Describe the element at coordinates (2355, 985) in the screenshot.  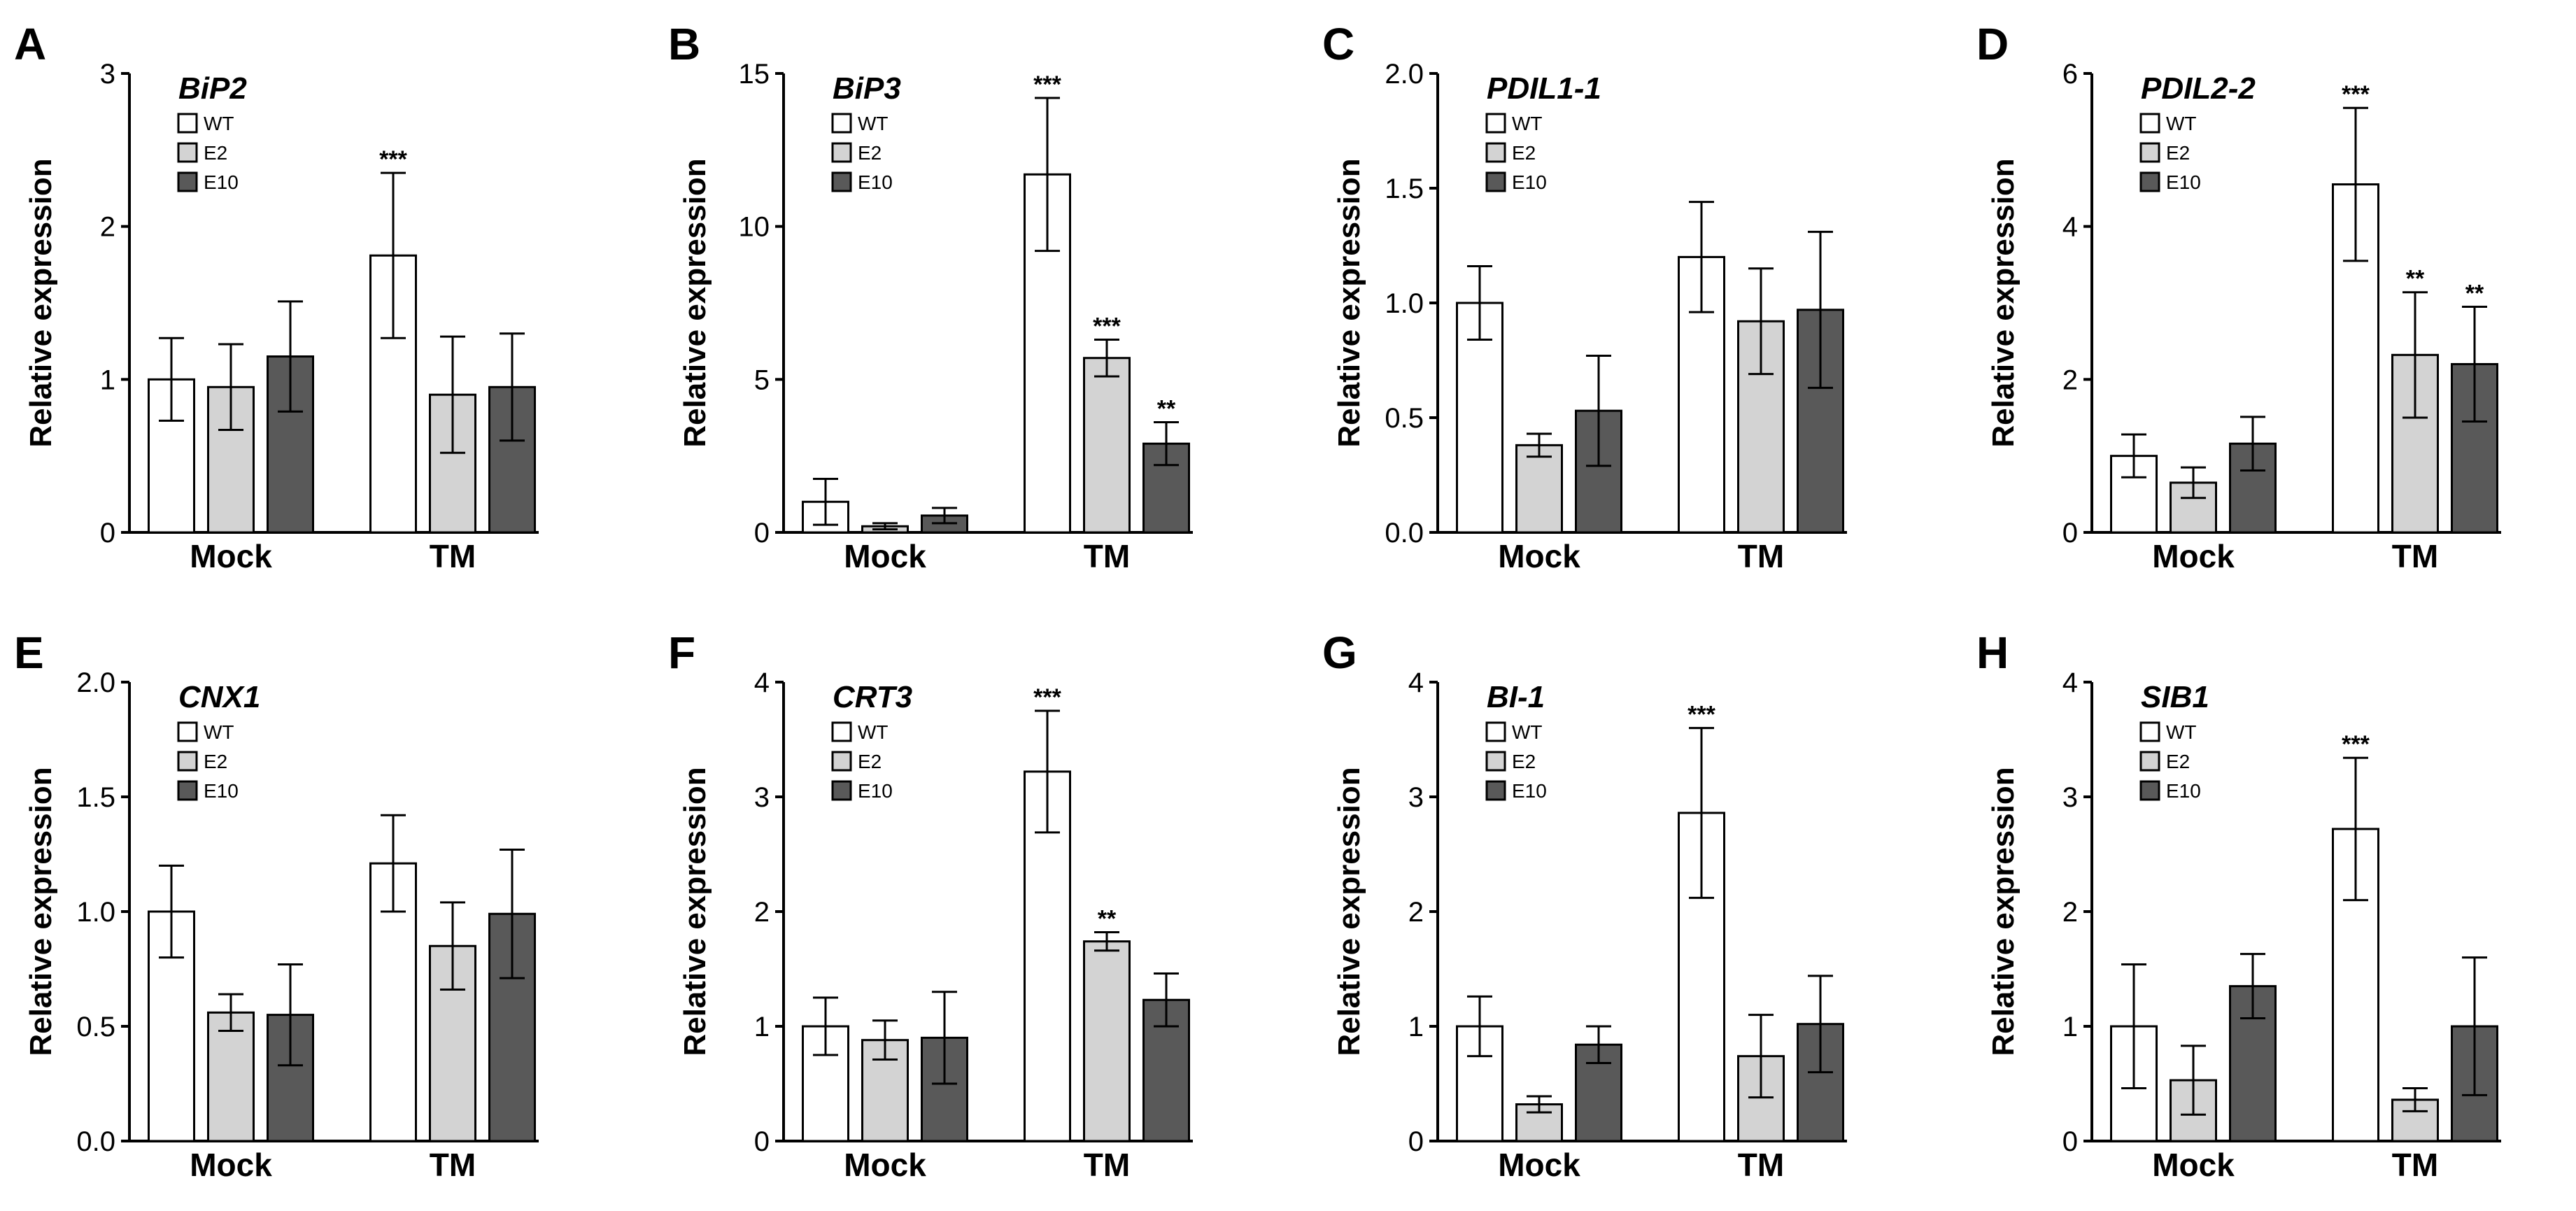
I see `bar-wt` at that location.